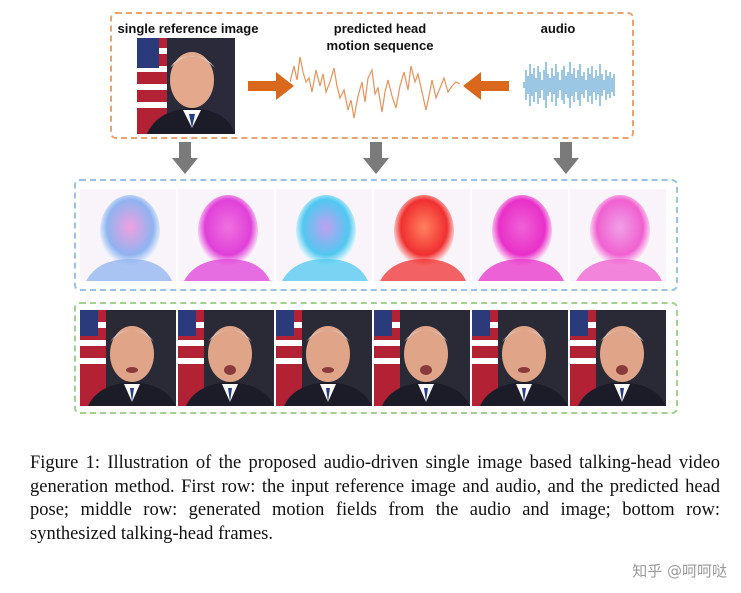 Image resolution: width=741 pixels, height=593 pixels. What do you see at coordinates (380, 37) in the screenshot?
I see `motion-sequence-label: predicted head motion sequence` at bounding box center [380, 37].